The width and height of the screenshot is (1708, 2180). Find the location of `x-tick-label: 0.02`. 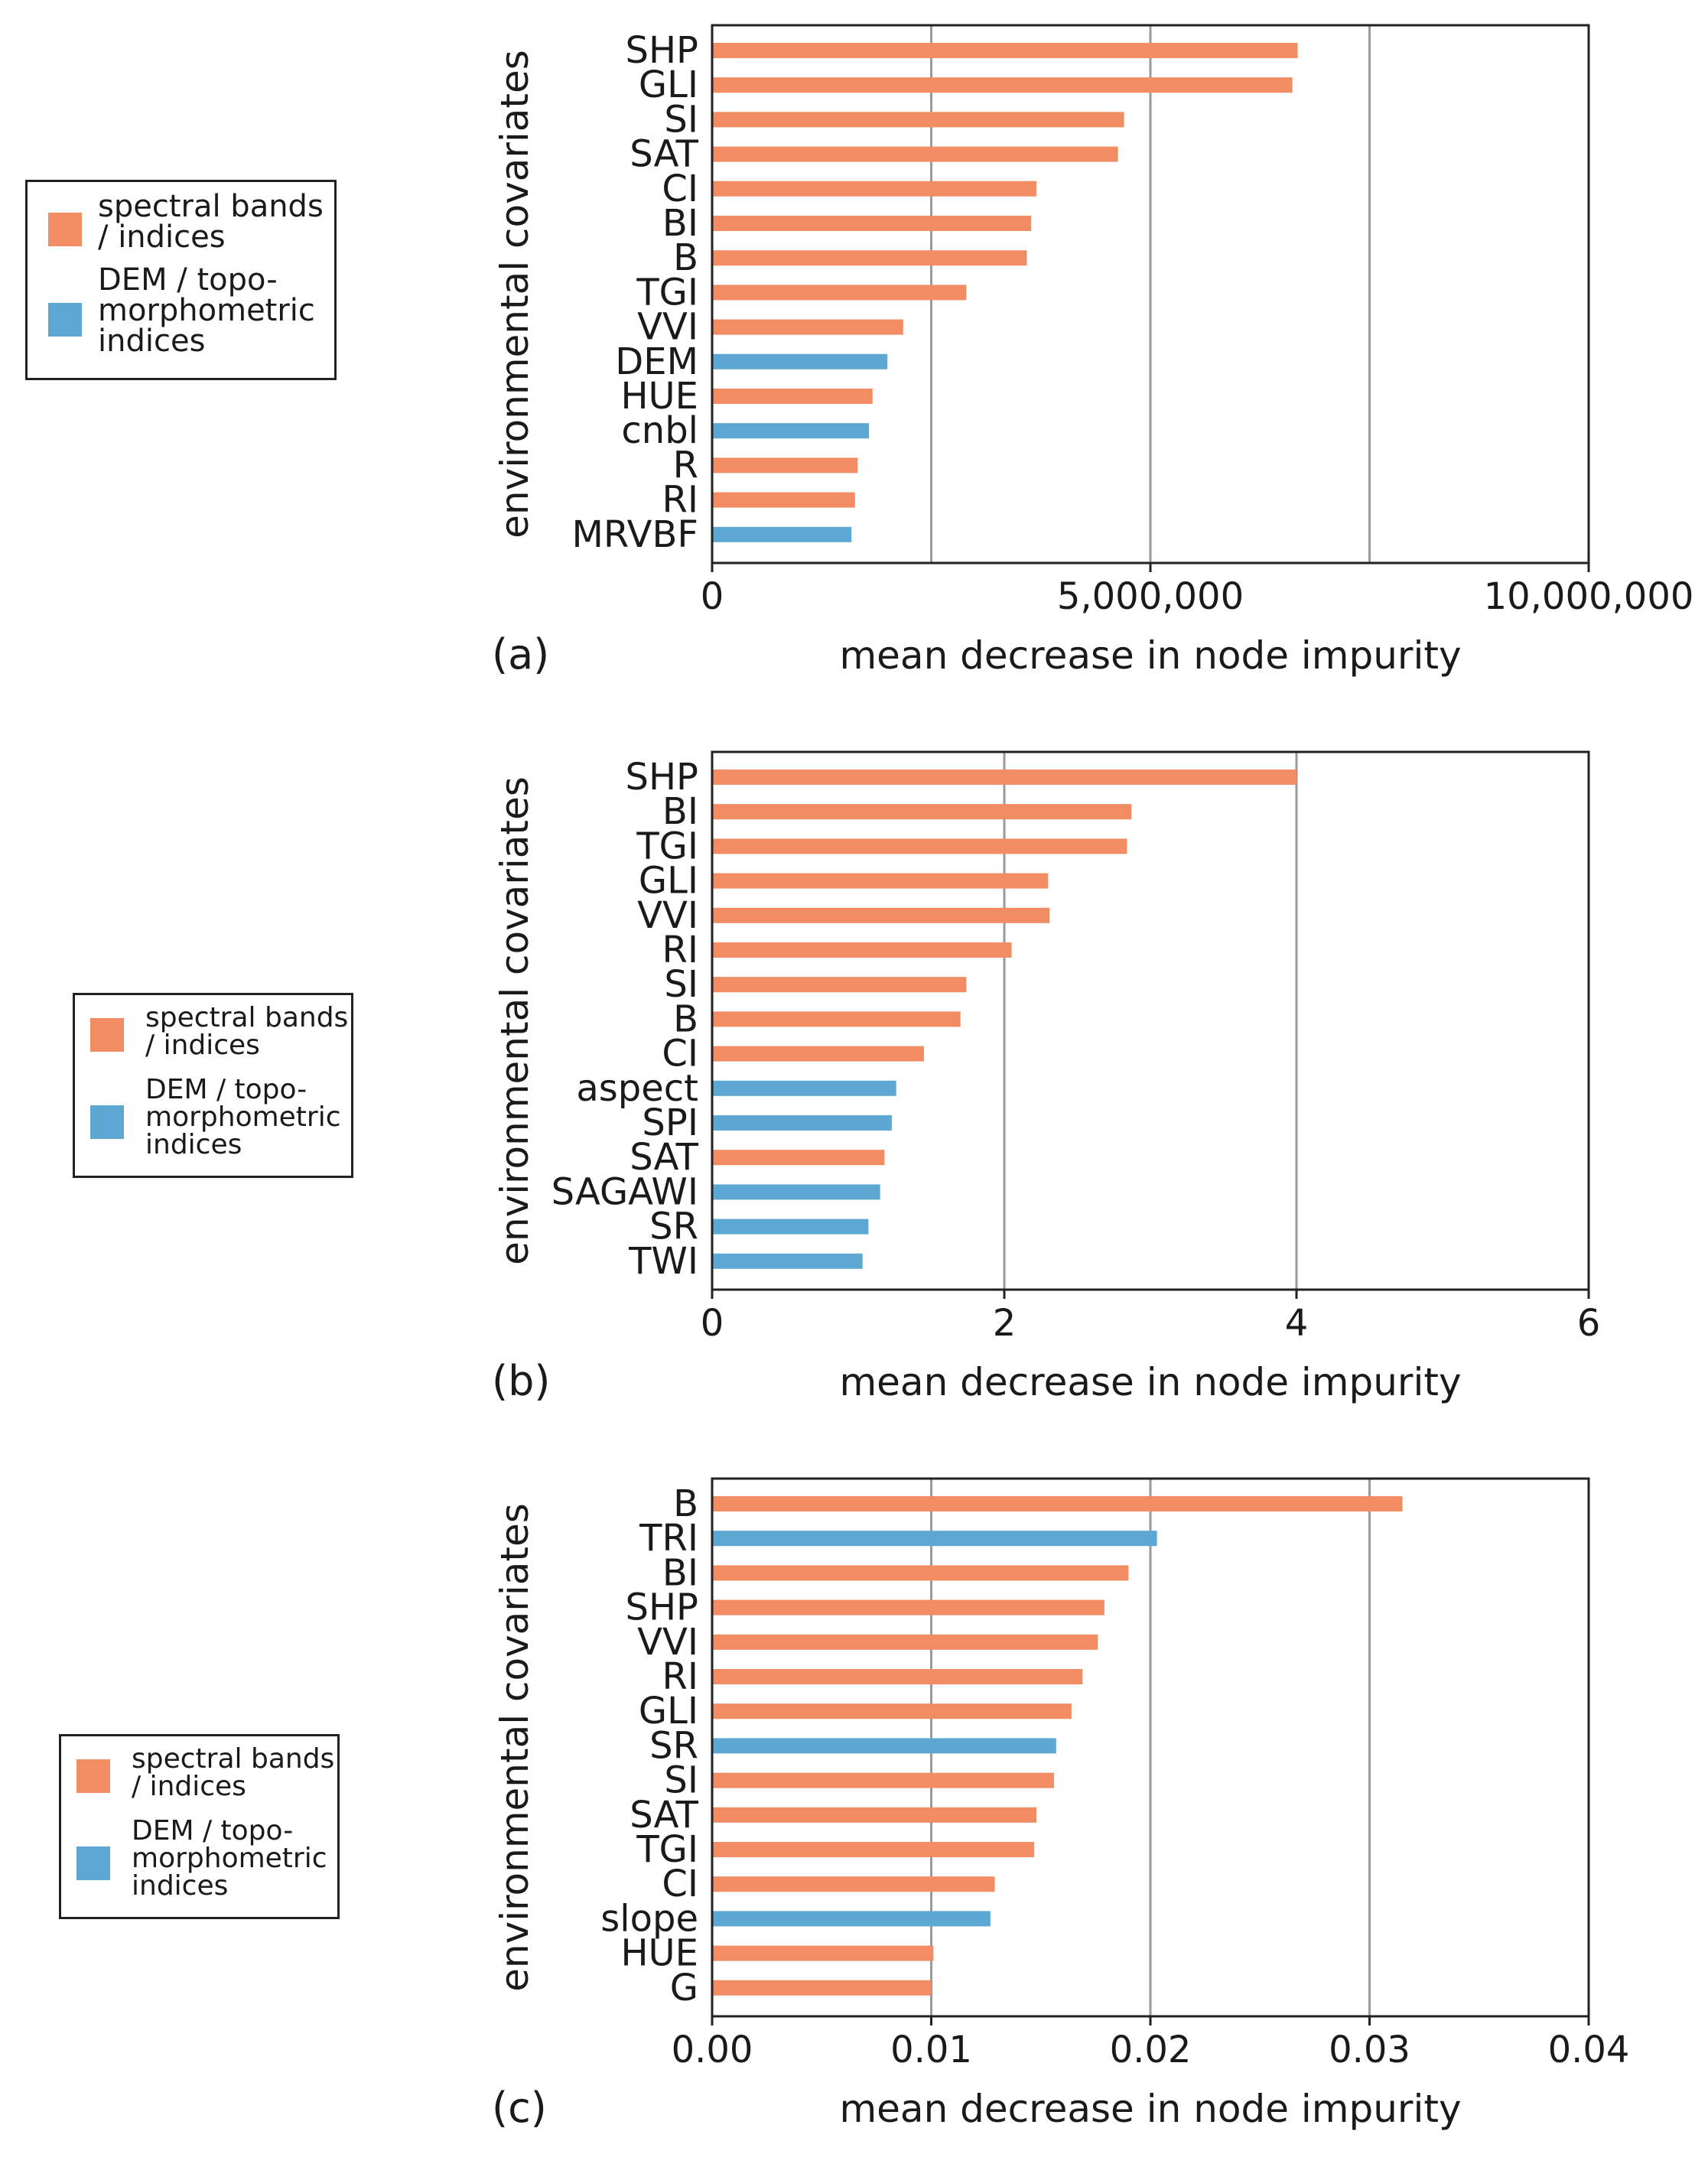

x-tick-label: 0.02 is located at coordinates (1151, 2050).